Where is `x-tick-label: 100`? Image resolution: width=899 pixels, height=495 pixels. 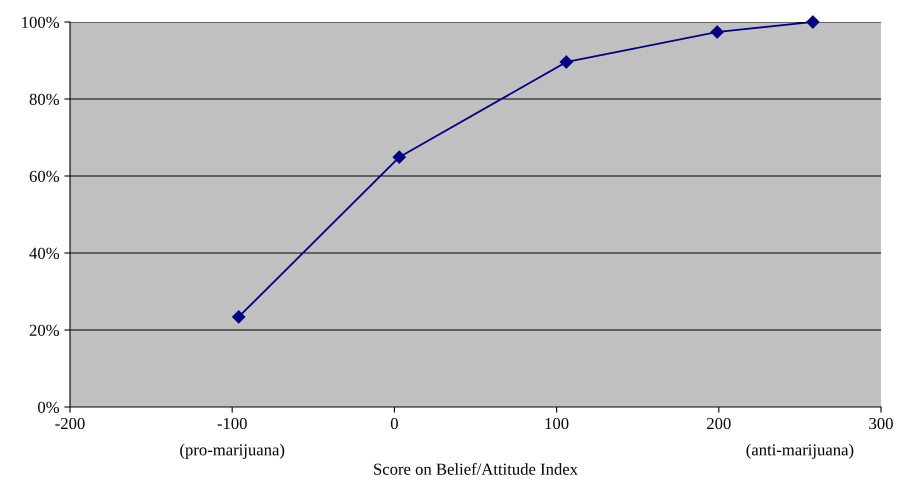 x-tick-label: 100 is located at coordinates (557, 424).